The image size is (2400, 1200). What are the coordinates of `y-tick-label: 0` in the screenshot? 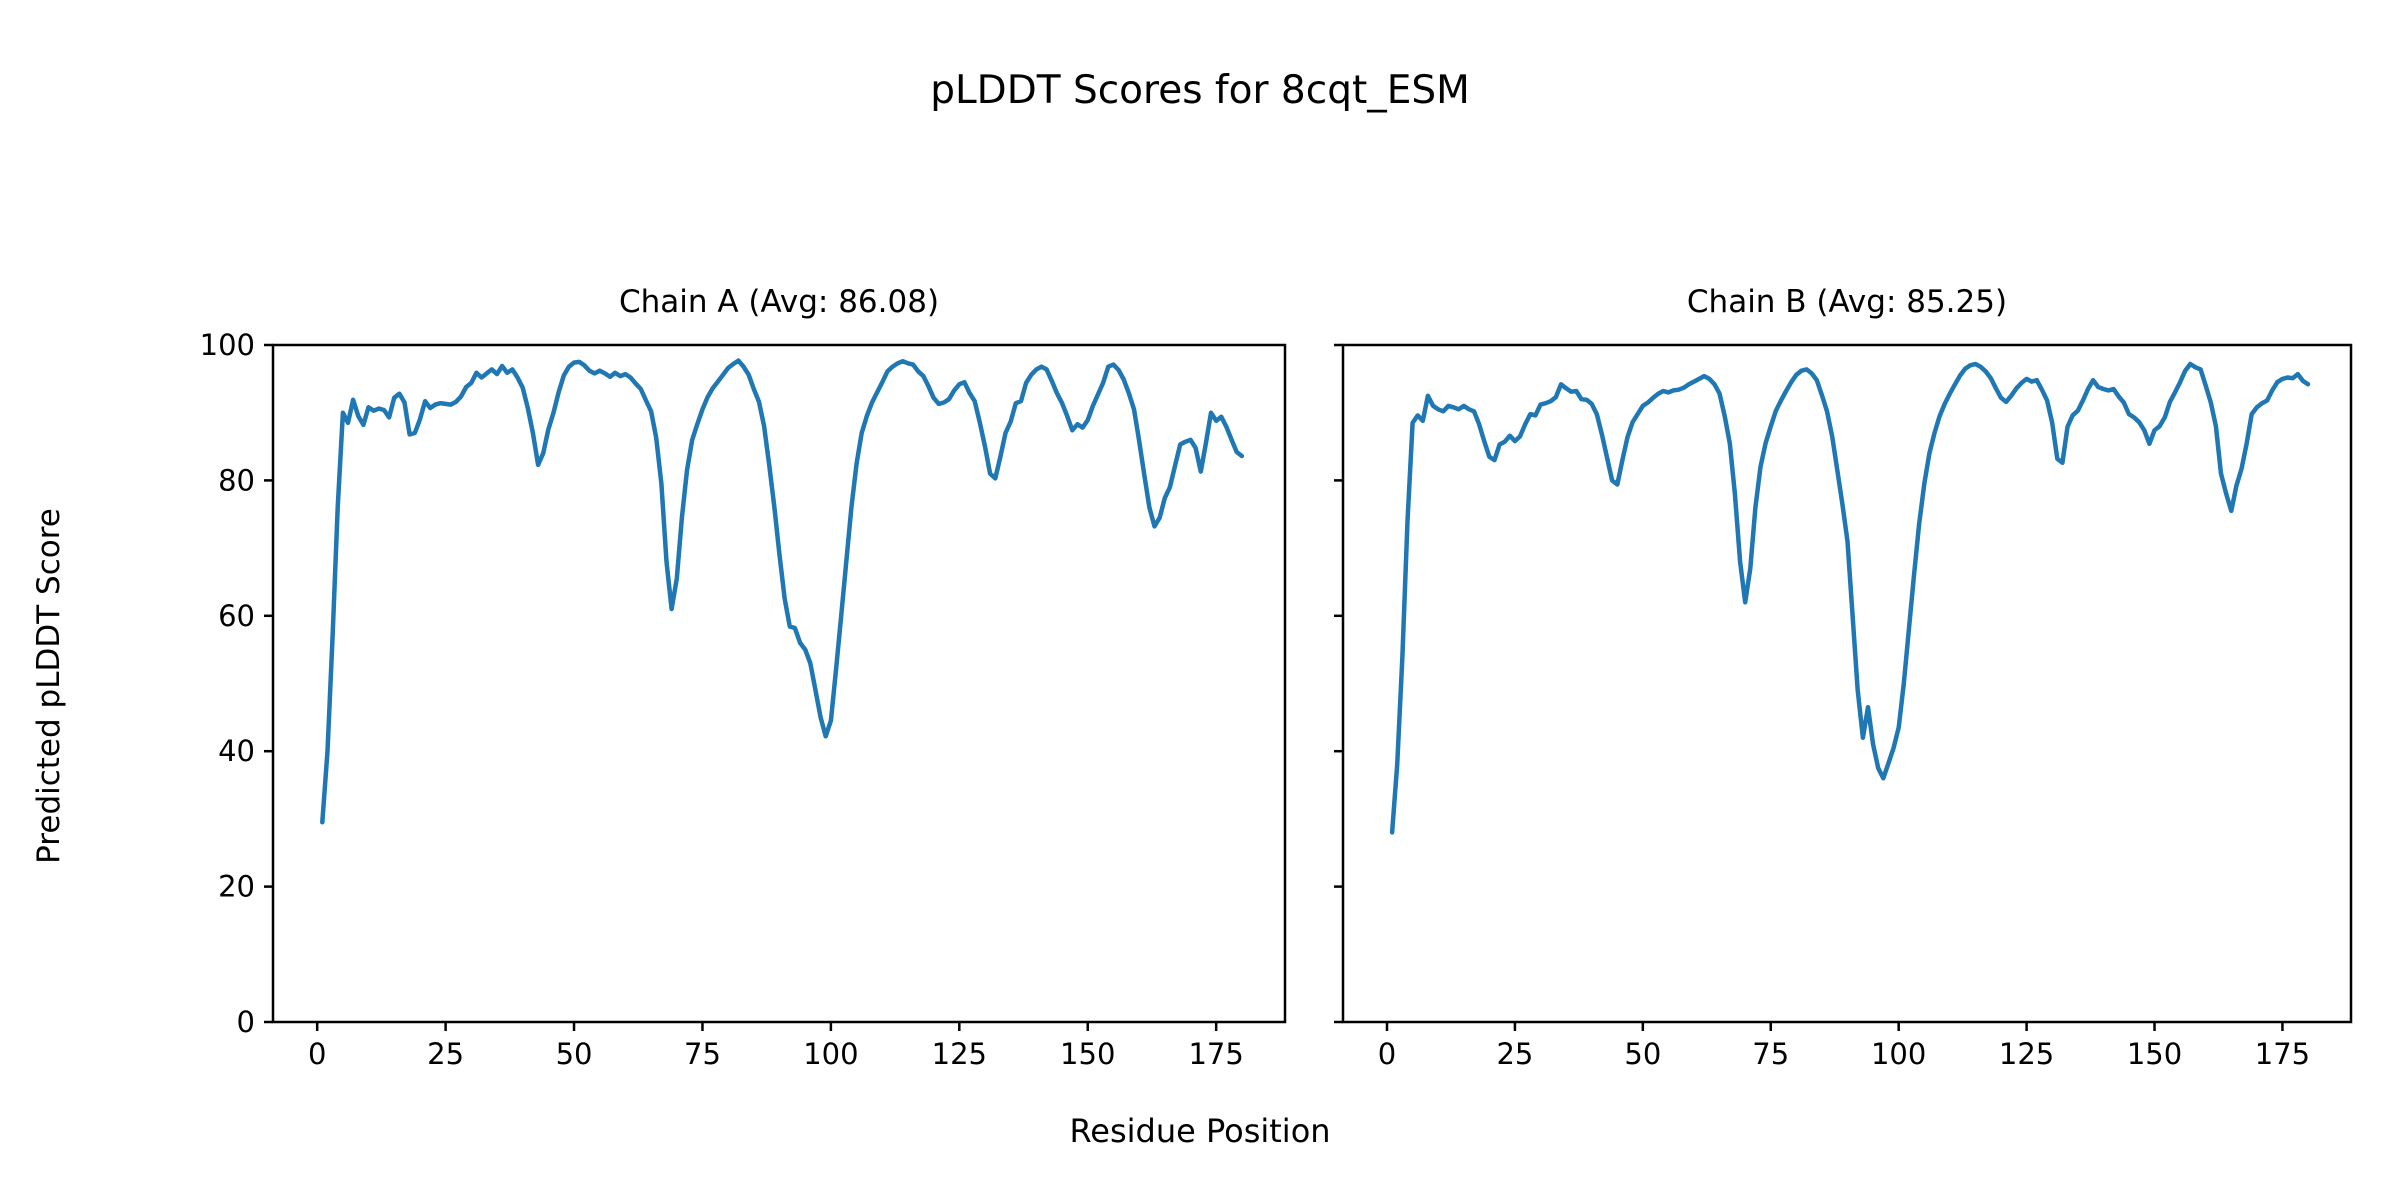 It's located at (246, 1022).